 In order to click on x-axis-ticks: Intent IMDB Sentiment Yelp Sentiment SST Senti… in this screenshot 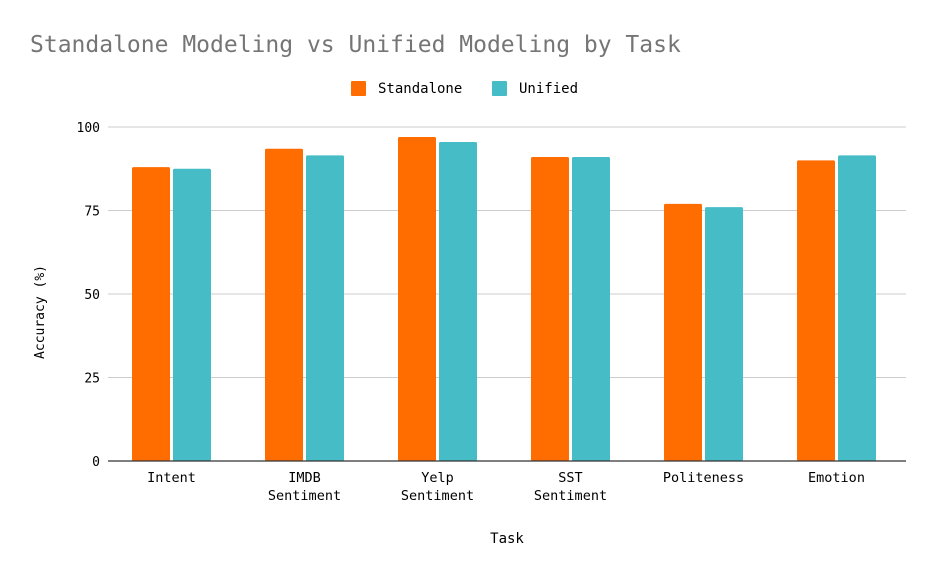, I will do `click(506, 487)`.